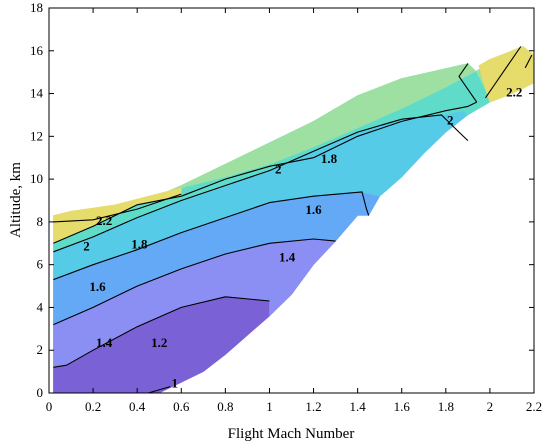  Describe the element at coordinates (278, 169) in the screenshot. I see `contour-label-9: 2` at that location.